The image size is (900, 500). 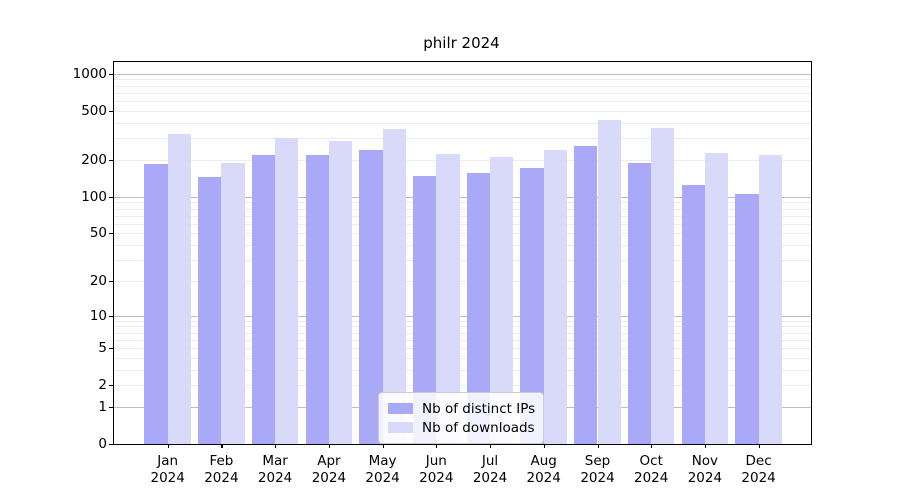 I want to click on x-tick-month: Jul, so click(x=490, y=461).